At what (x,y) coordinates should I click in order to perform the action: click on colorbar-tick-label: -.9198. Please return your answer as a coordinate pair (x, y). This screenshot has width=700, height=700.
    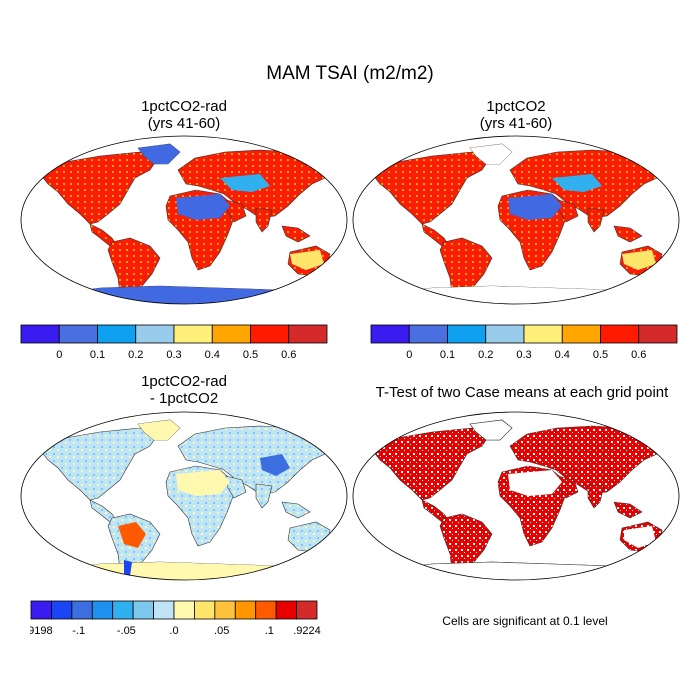
    Looking at the image, I should click on (41, 631).